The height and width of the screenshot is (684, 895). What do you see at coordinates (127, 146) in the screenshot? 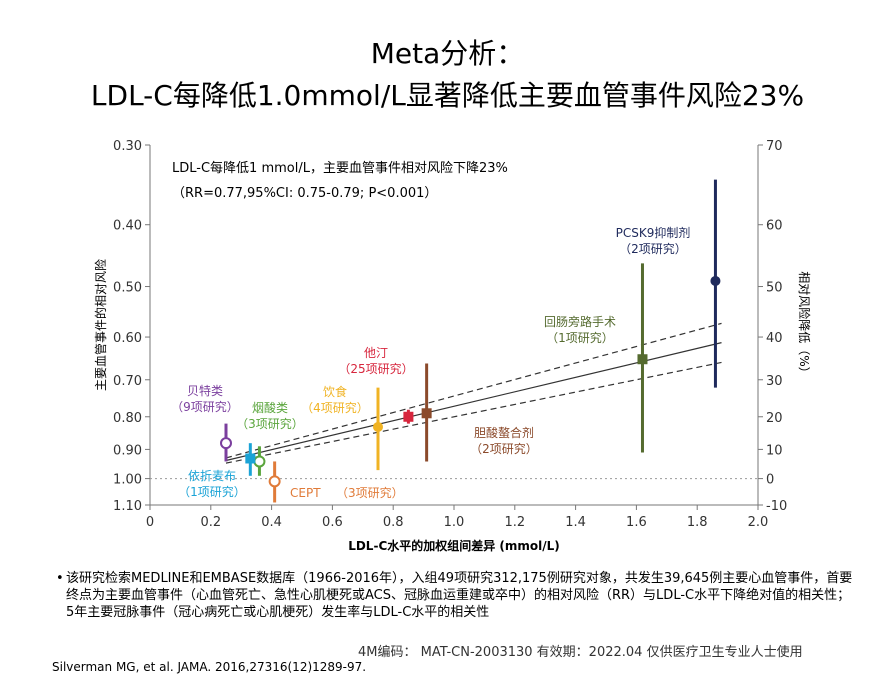
I see `y-left-tick-label: 0.30` at bounding box center [127, 146].